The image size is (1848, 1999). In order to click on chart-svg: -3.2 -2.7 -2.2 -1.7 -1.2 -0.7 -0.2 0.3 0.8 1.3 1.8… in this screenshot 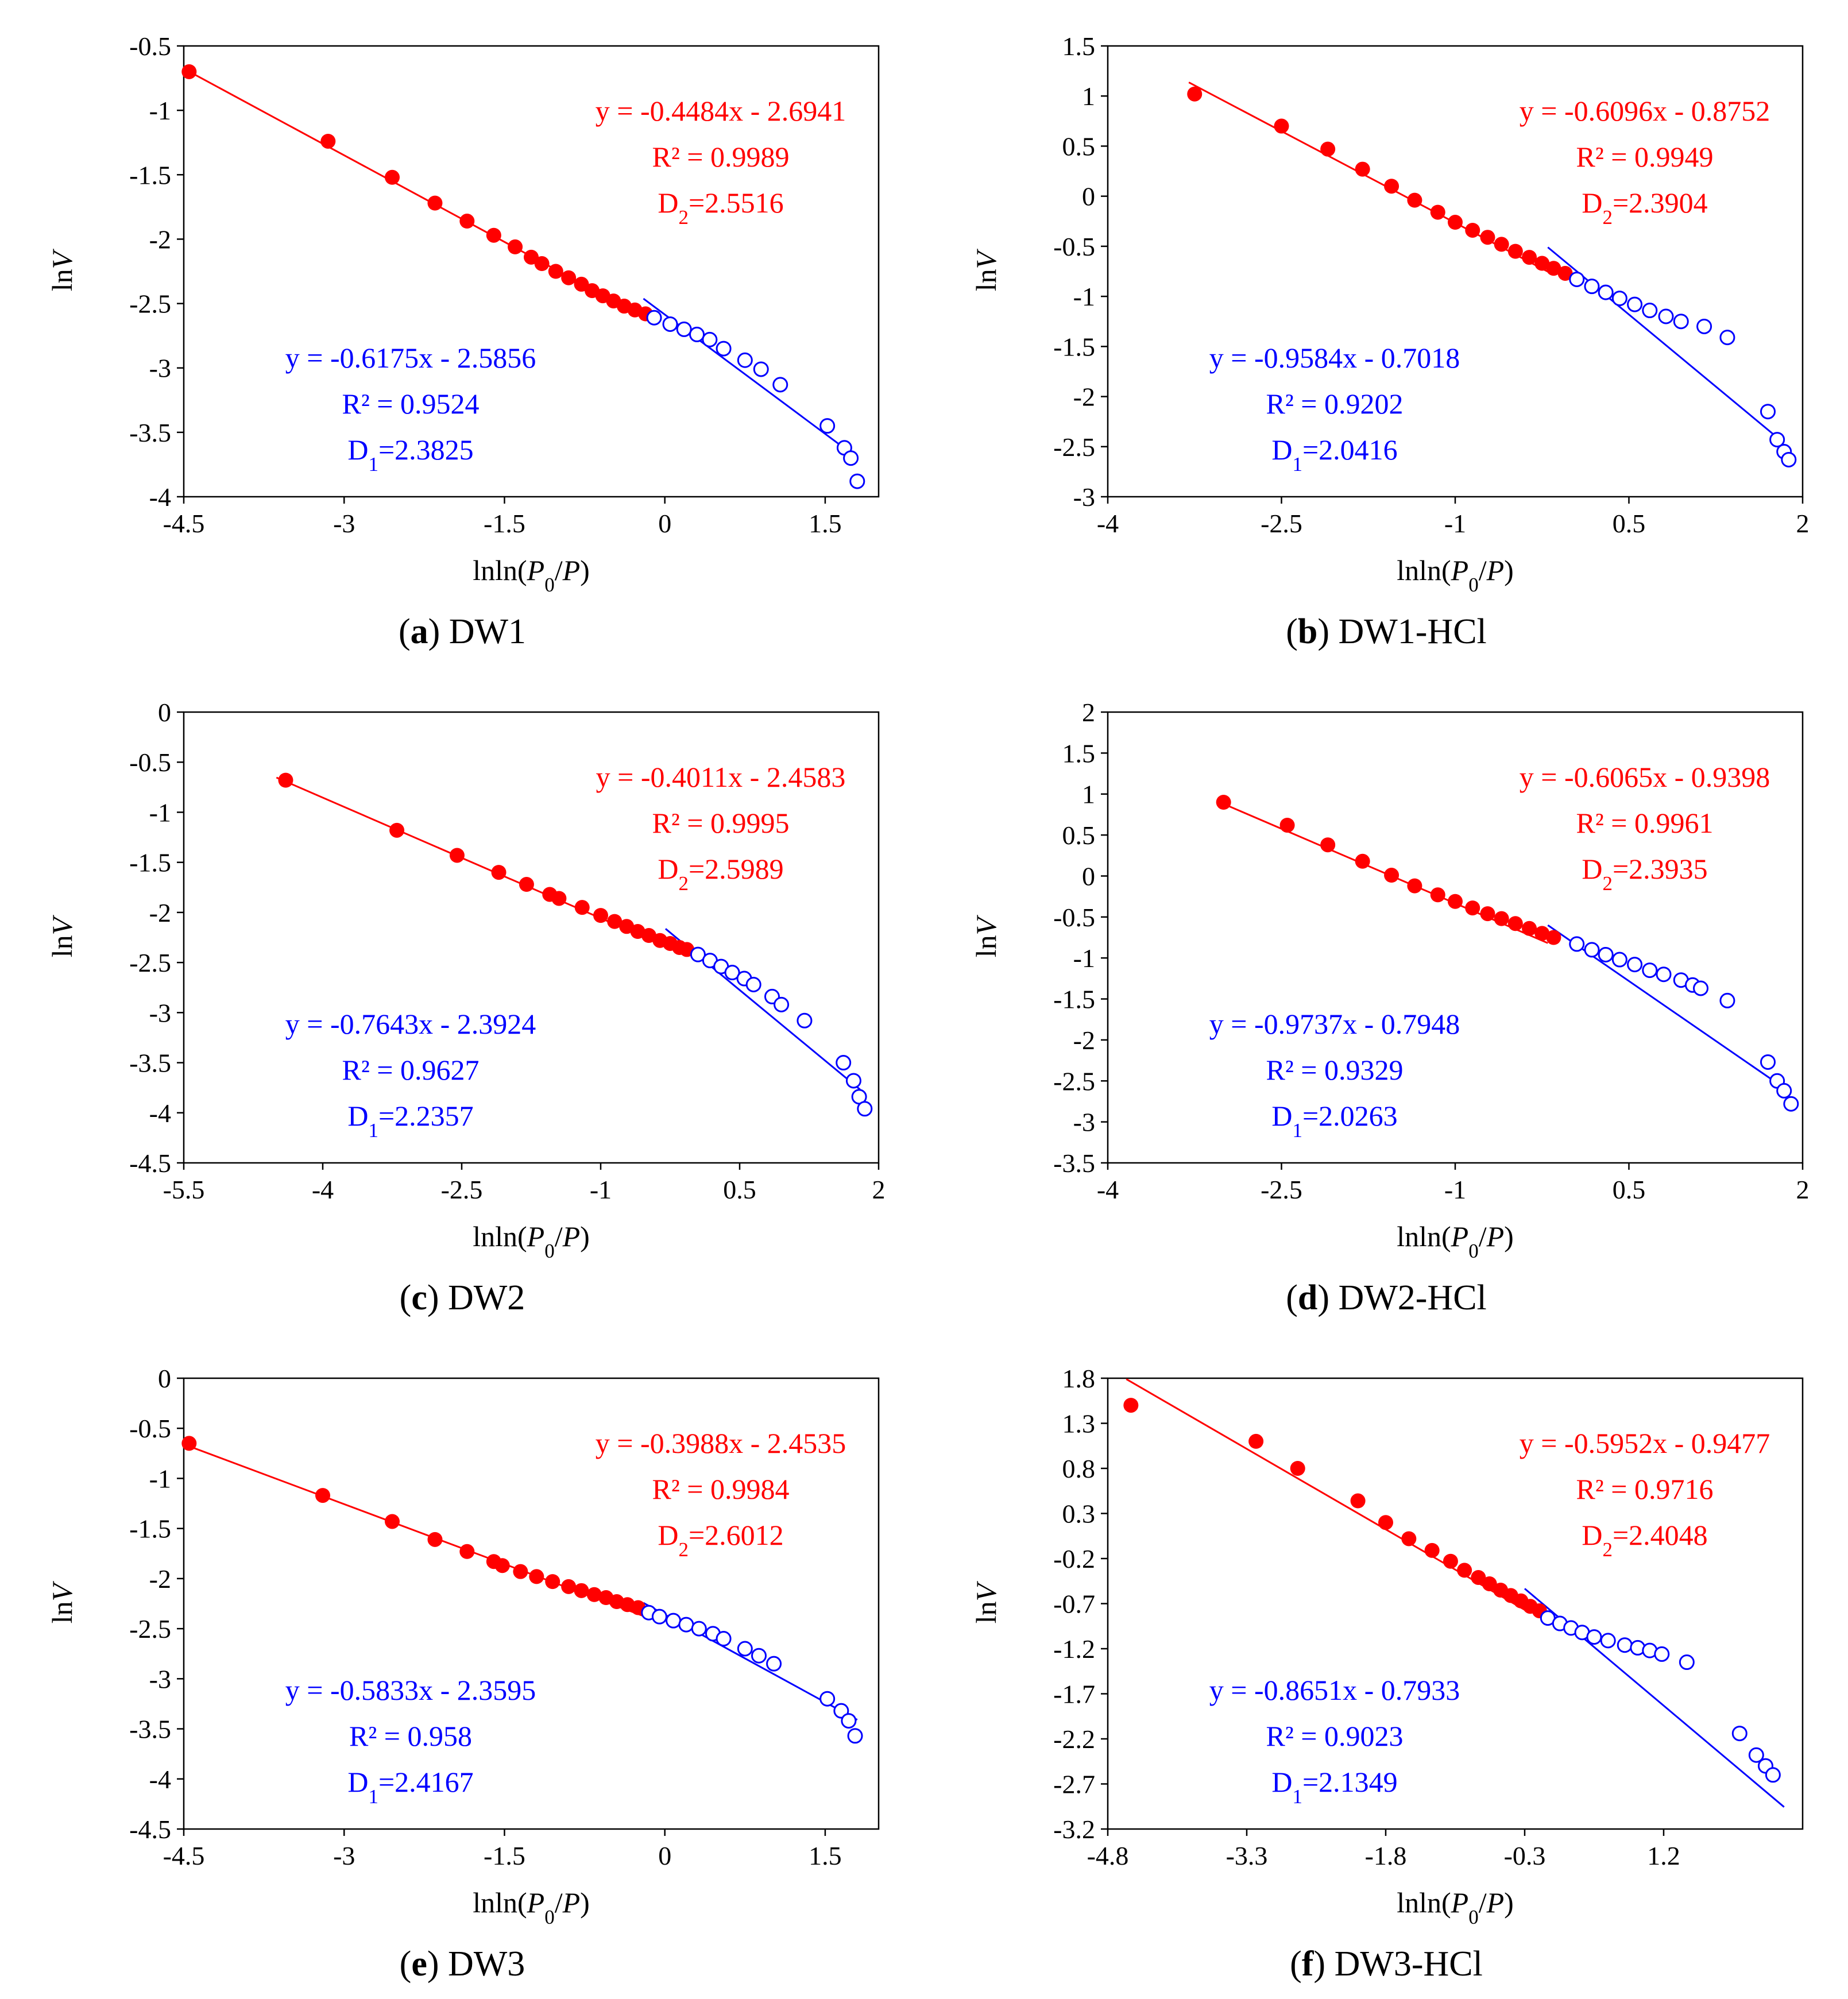, I will do `click(1387, 1674)`.